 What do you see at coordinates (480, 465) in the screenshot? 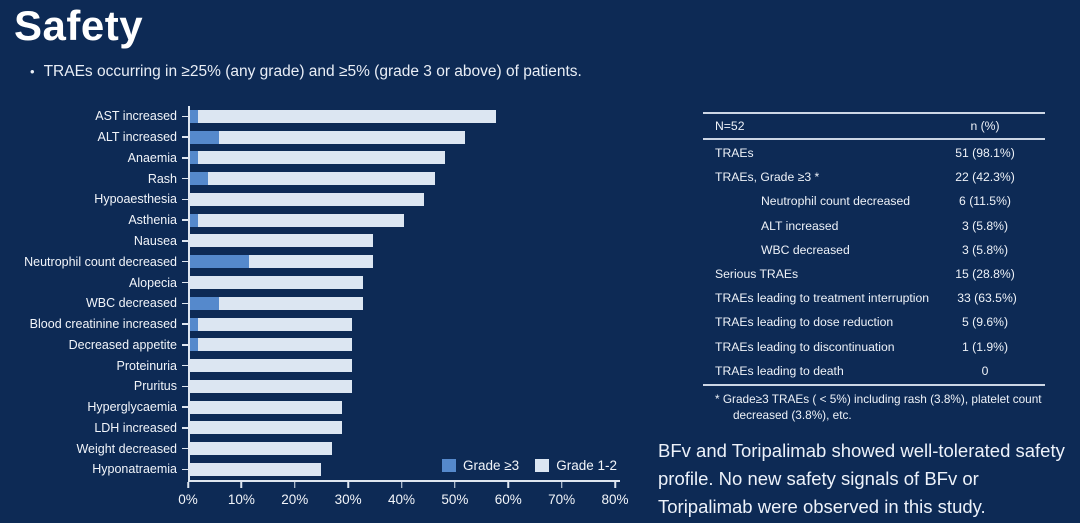
I see `legend-item: Grade ≥3` at bounding box center [480, 465].